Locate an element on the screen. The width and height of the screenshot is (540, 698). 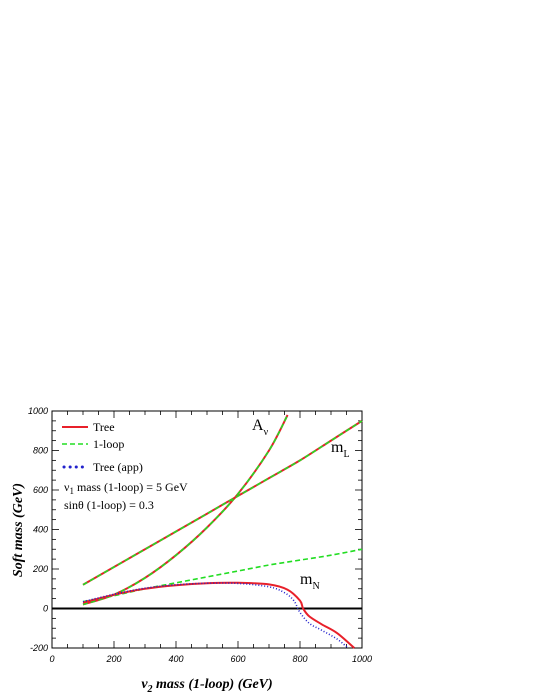
curve-label-mL-main: m is located at coordinates (337, 447).